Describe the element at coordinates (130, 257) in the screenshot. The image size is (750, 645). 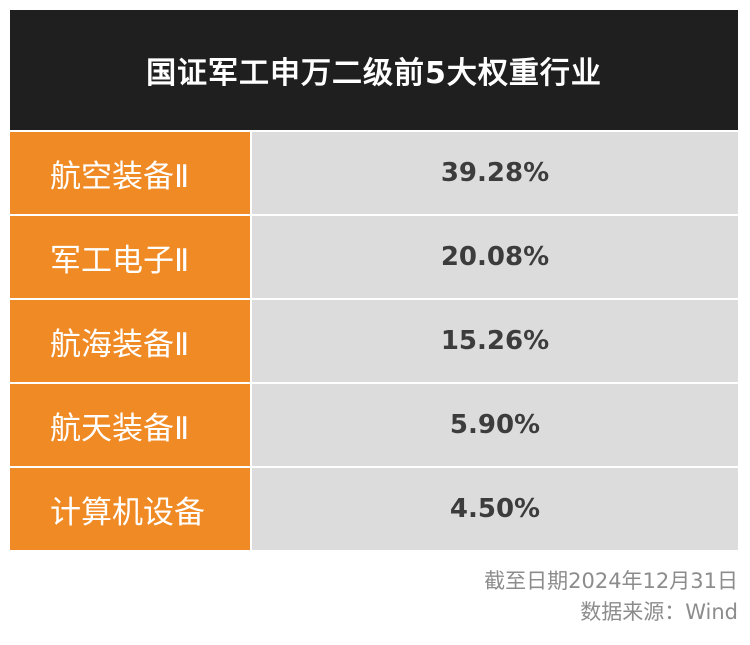
I see `industry-name: 军工电子Ⅱ` at that location.